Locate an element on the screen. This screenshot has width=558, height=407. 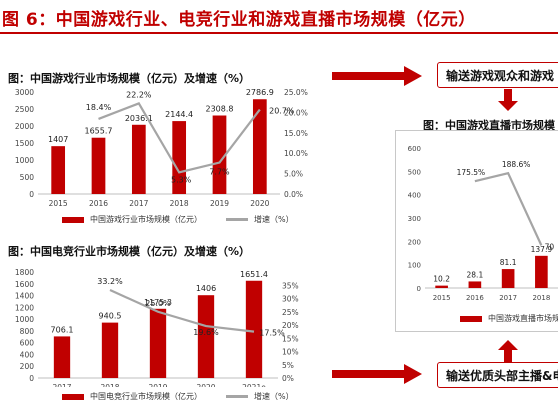
bar-value-label: 1407 is located at coordinates (58, 139).